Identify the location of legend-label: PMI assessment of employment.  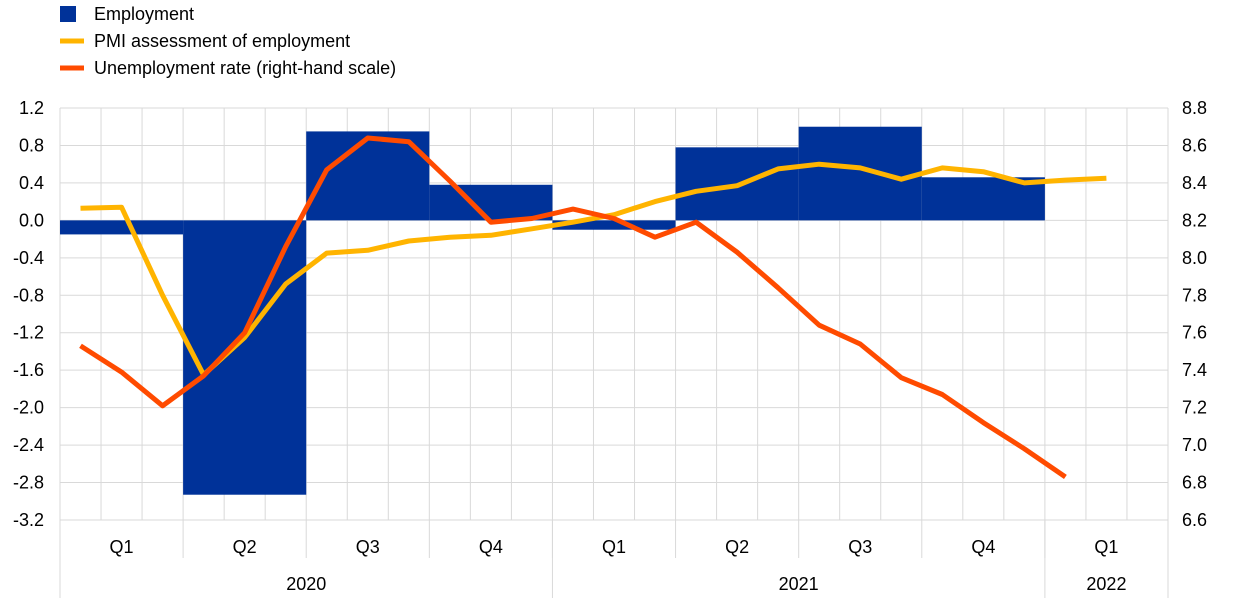
(222, 41).